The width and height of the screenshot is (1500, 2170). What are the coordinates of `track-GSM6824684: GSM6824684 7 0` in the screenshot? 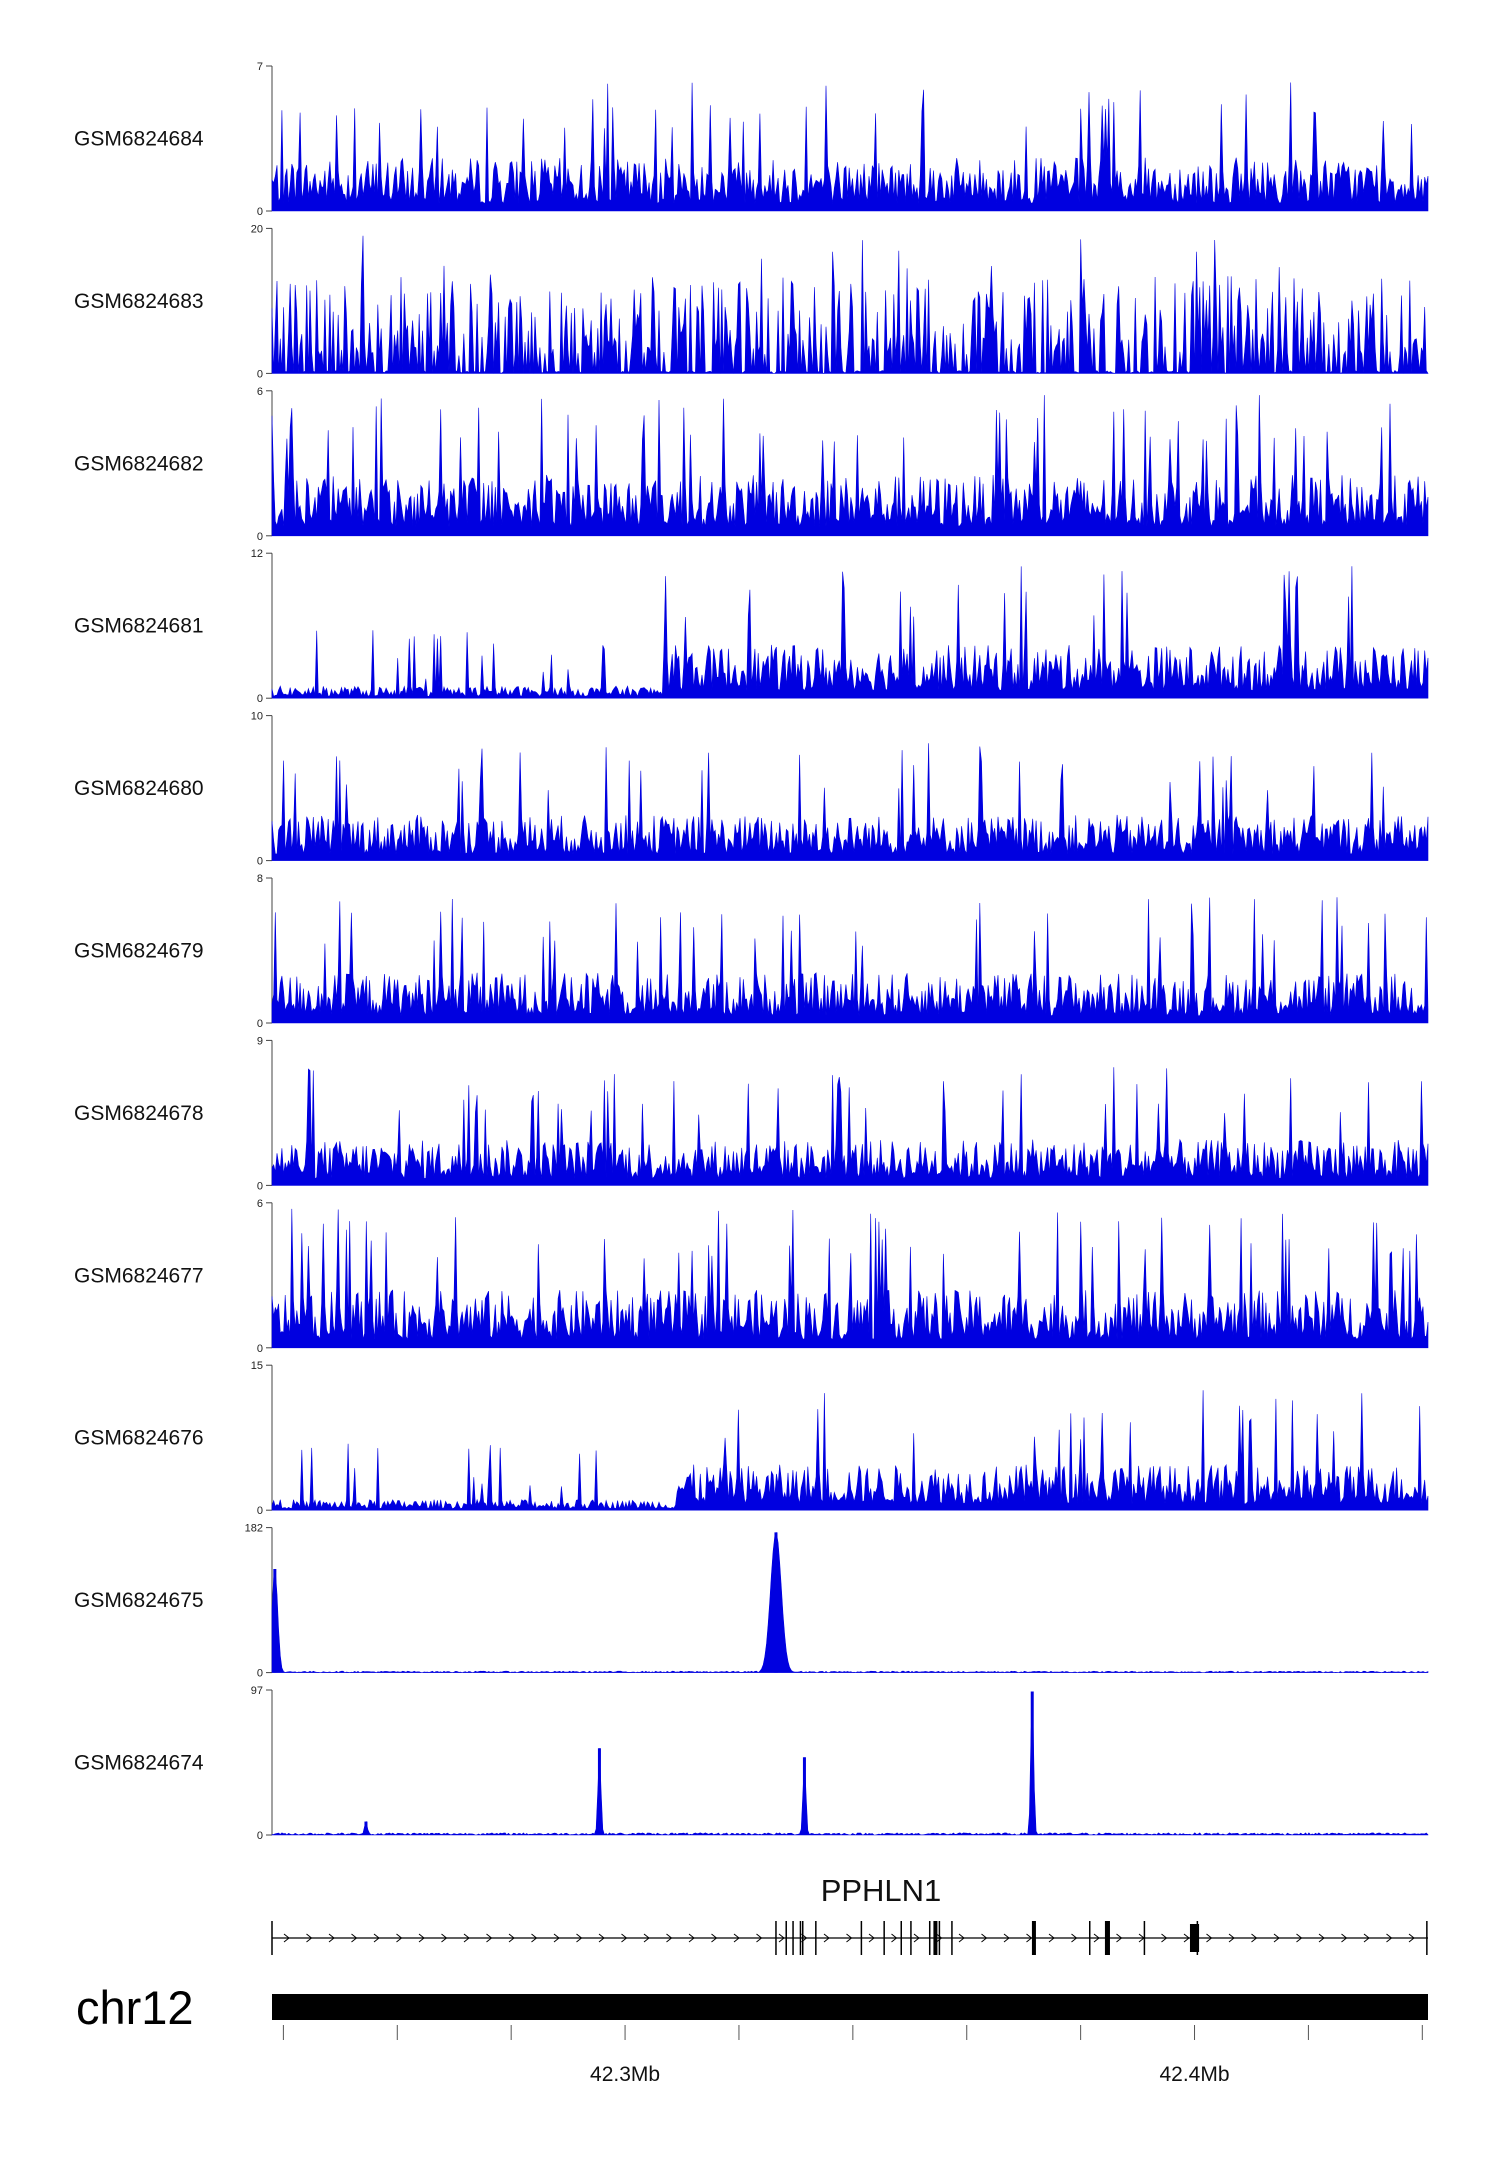 It's located at (751, 139).